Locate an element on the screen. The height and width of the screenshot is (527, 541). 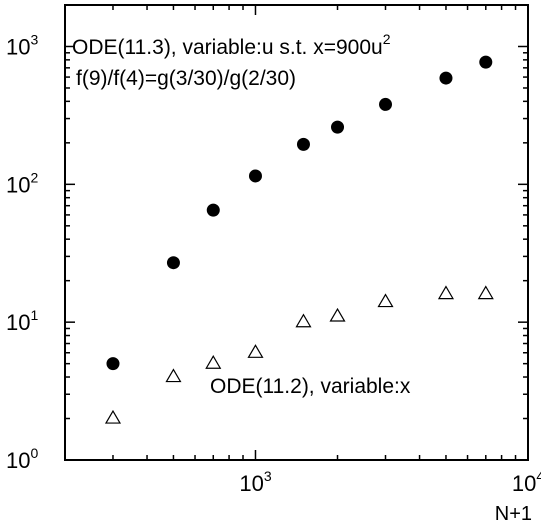
x-tick-label: 10³ is located at coordinates (255, 482).